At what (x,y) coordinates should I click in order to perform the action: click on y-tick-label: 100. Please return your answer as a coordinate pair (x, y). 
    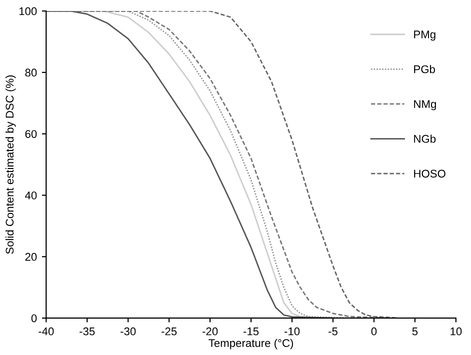
    Looking at the image, I should click on (28, 11).